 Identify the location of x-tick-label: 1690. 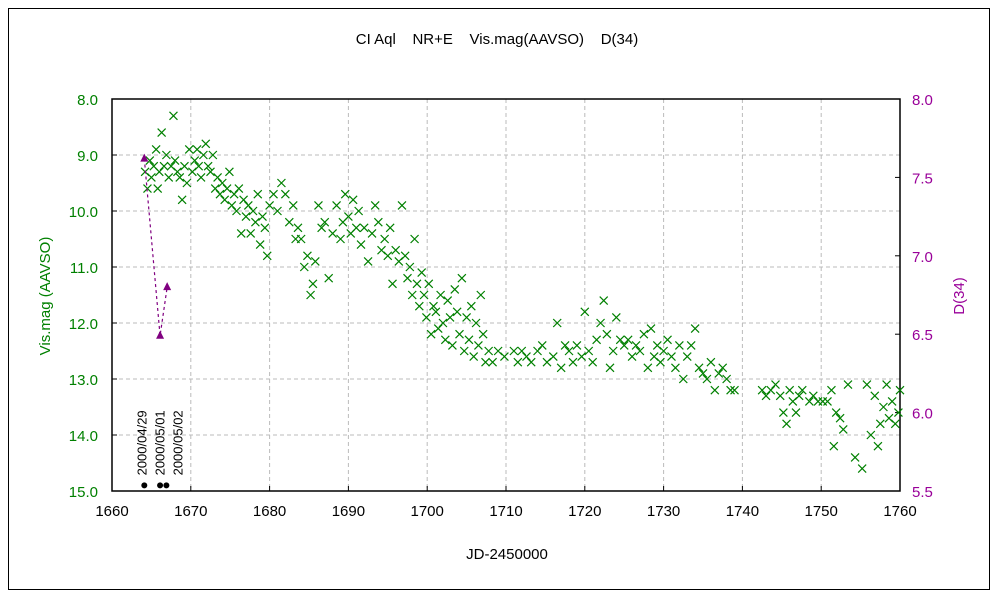
(348, 511).